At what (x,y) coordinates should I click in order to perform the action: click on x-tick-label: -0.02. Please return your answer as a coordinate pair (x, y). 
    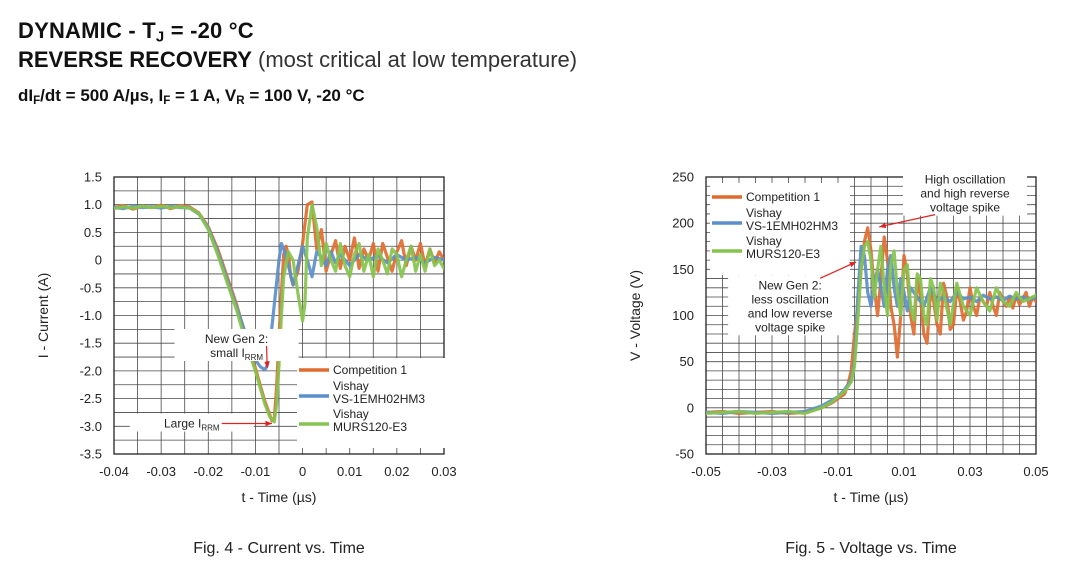
    Looking at the image, I should click on (208, 471).